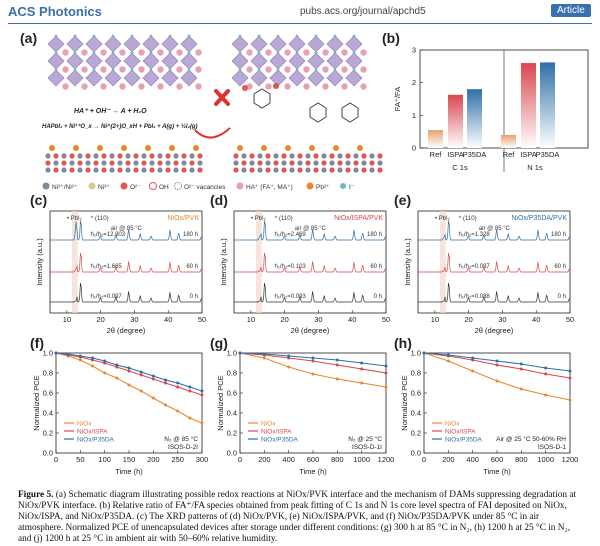 This screenshot has width=600, height=546. Describe the element at coordinates (528, 154) in the screenshot. I see `bar-category-label: ISPA` at that location.